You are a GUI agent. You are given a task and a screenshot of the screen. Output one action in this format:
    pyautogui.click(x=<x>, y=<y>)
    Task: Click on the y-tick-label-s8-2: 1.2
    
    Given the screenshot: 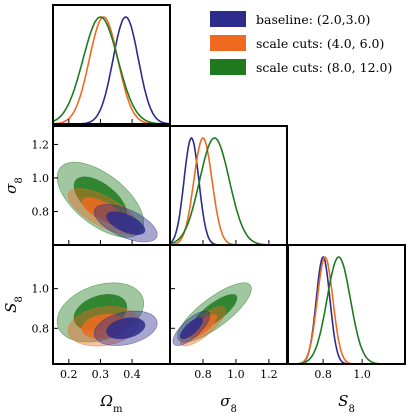 What is the action you would take?
    pyautogui.click(x=41, y=144)
    